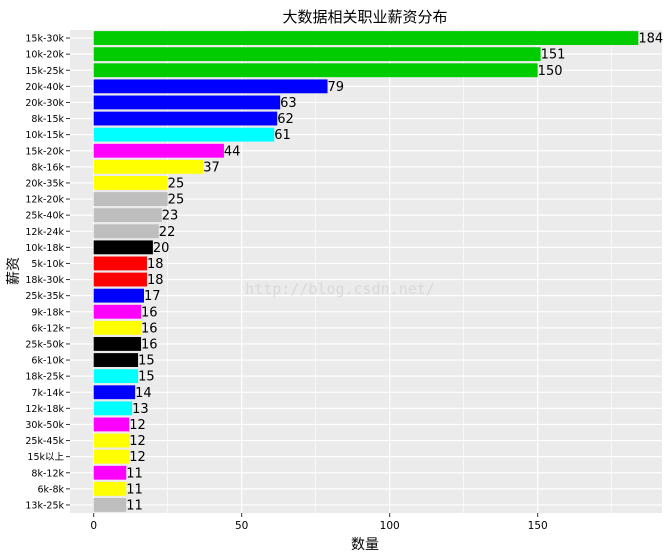 The height and width of the screenshot is (555, 667). What do you see at coordinates (110, 488) in the screenshot?
I see `bar-6k-8k` at bounding box center [110, 488].